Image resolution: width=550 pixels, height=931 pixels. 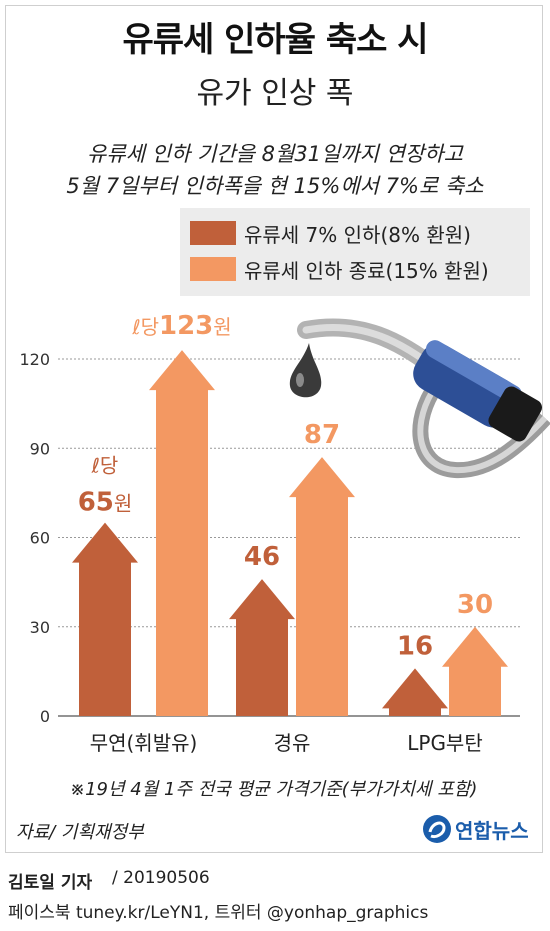 What do you see at coordinates (274, 789) in the screenshot?
I see `footnote: ※19년 4월 1주 전국 평균 가격기준(부가가치세 포함)` at bounding box center [274, 789].